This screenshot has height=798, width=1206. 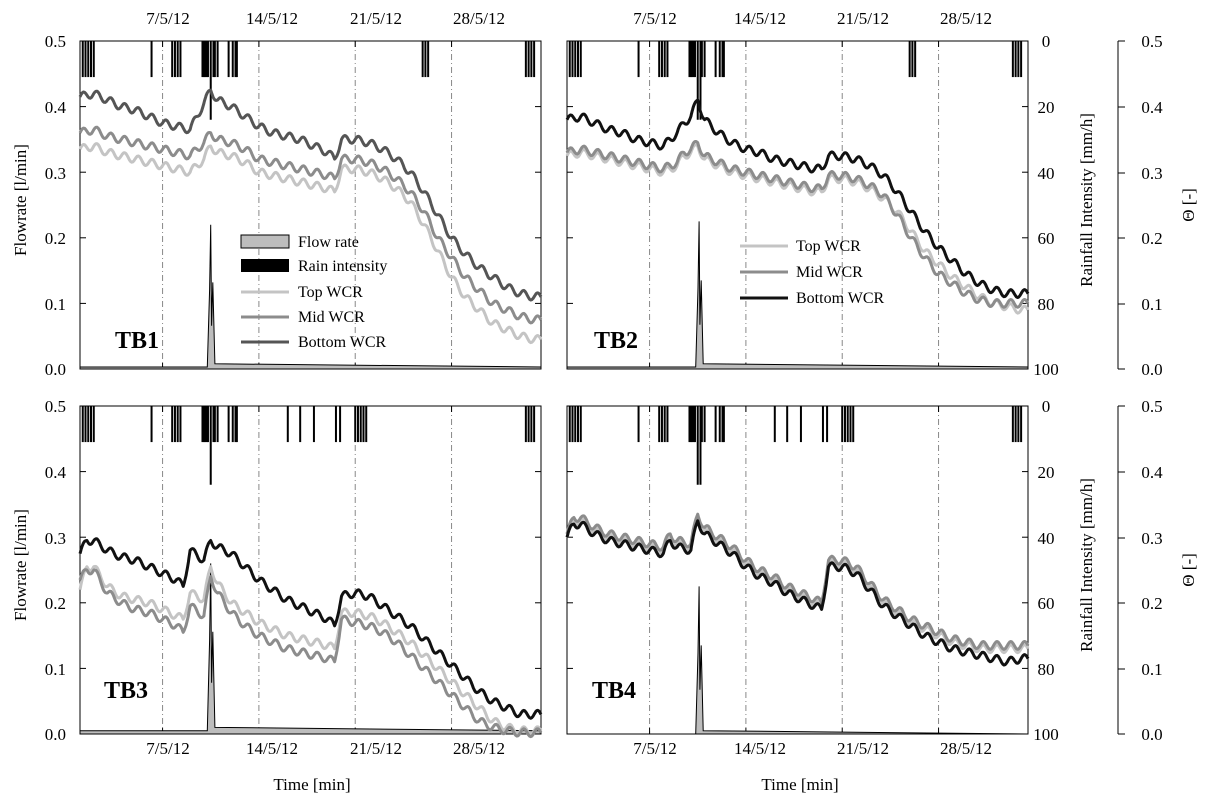 What do you see at coordinates (376, 748) in the screenshot?
I see `bottom-date-label: 21/5/12` at bounding box center [376, 748].